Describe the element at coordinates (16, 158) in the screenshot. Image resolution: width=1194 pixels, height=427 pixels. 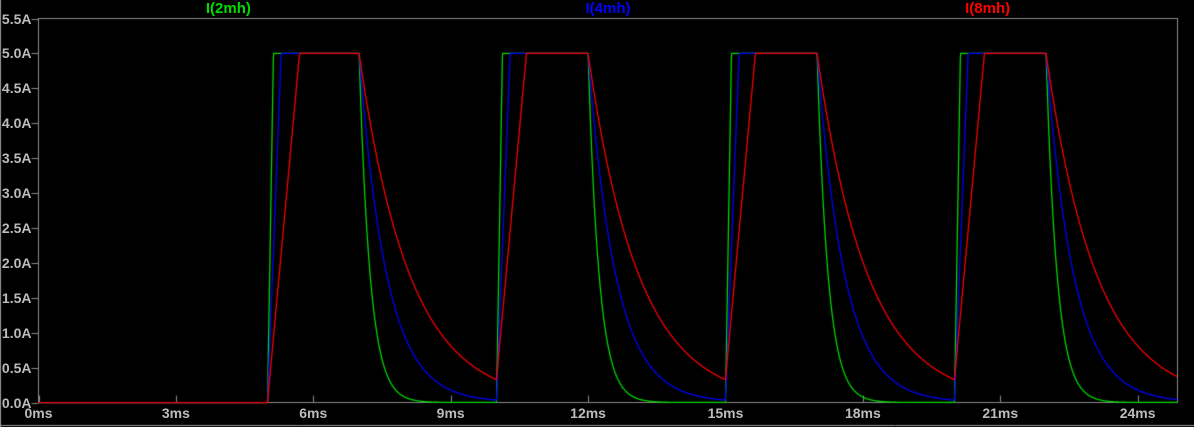
I see `y-axis-tick-label: 3.5A` at that location.